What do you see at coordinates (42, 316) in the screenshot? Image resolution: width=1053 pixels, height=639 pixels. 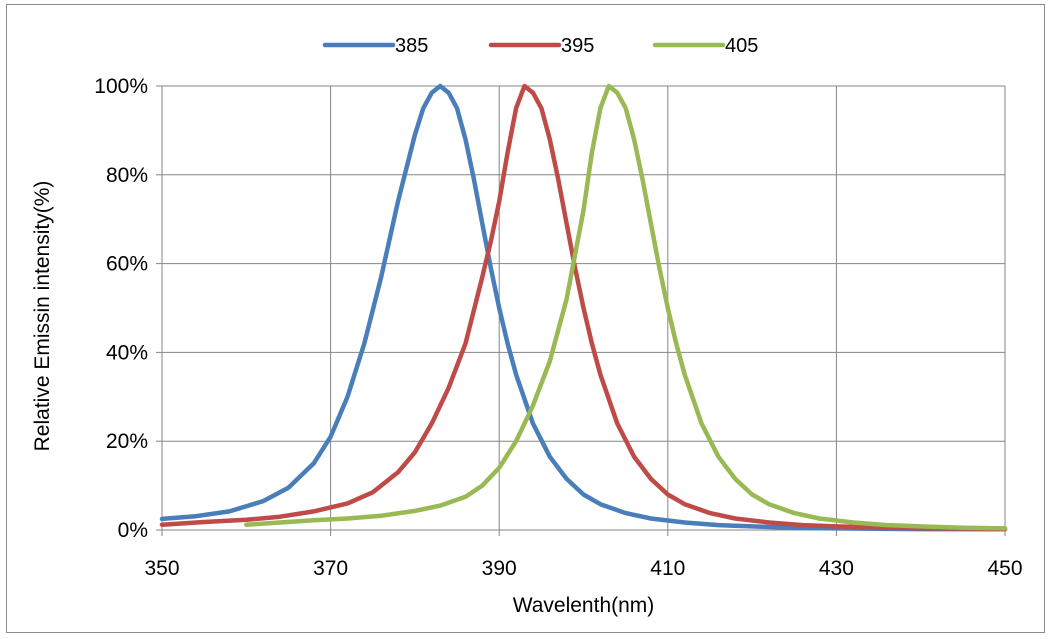 I see `y-axis-title: Relative Emissin intensity(%)` at bounding box center [42, 316].